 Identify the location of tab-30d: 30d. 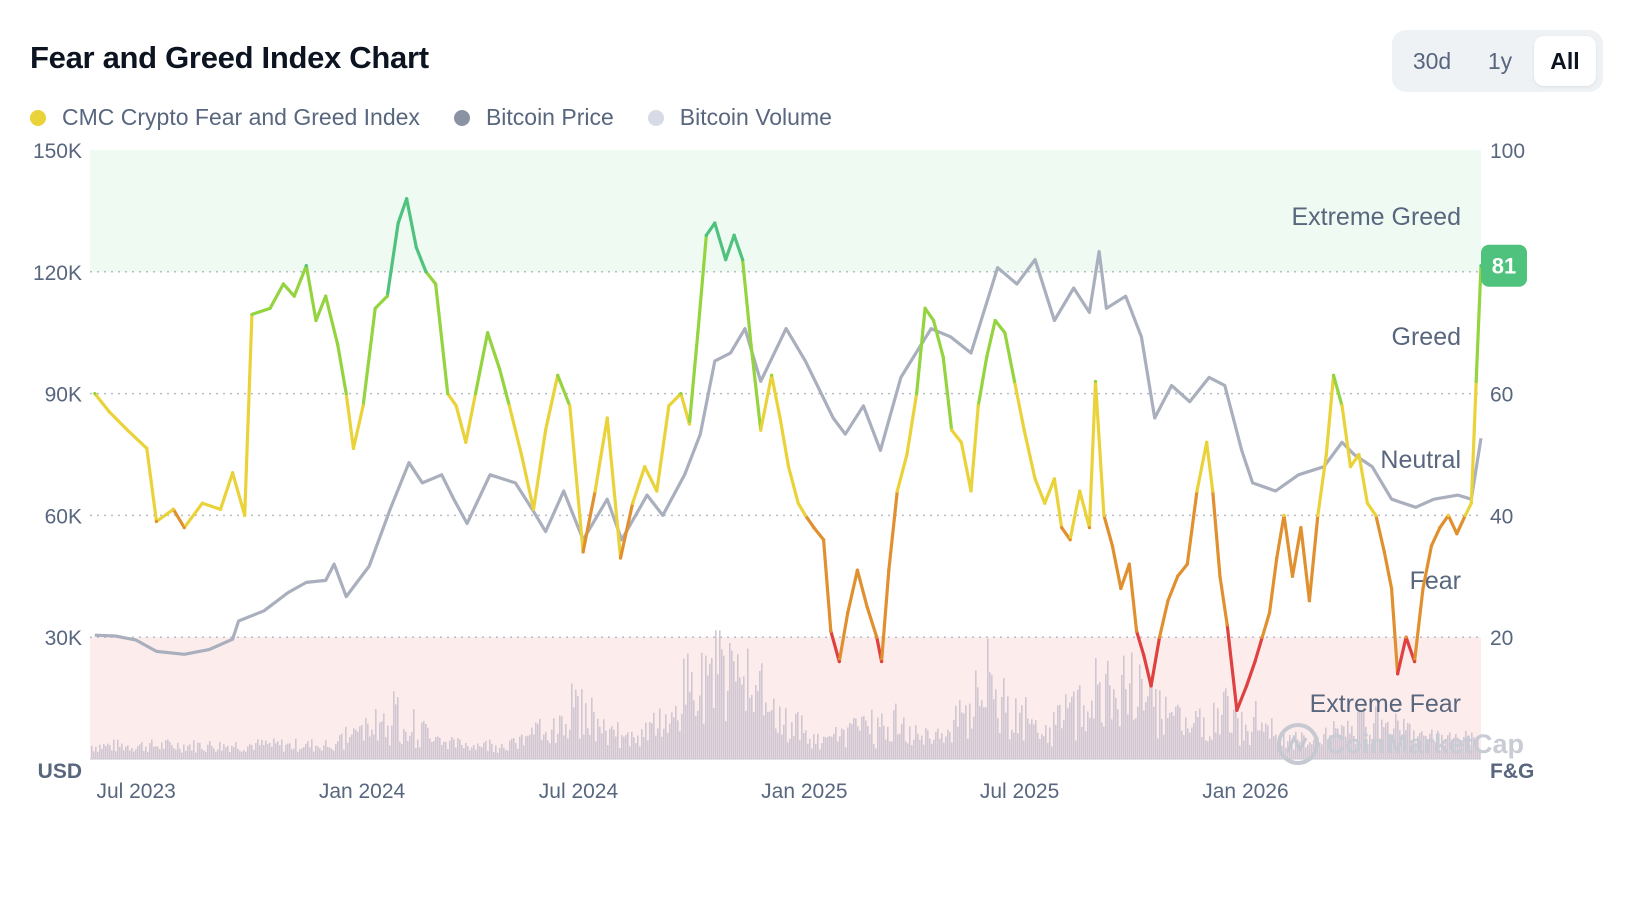
(1432, 61).